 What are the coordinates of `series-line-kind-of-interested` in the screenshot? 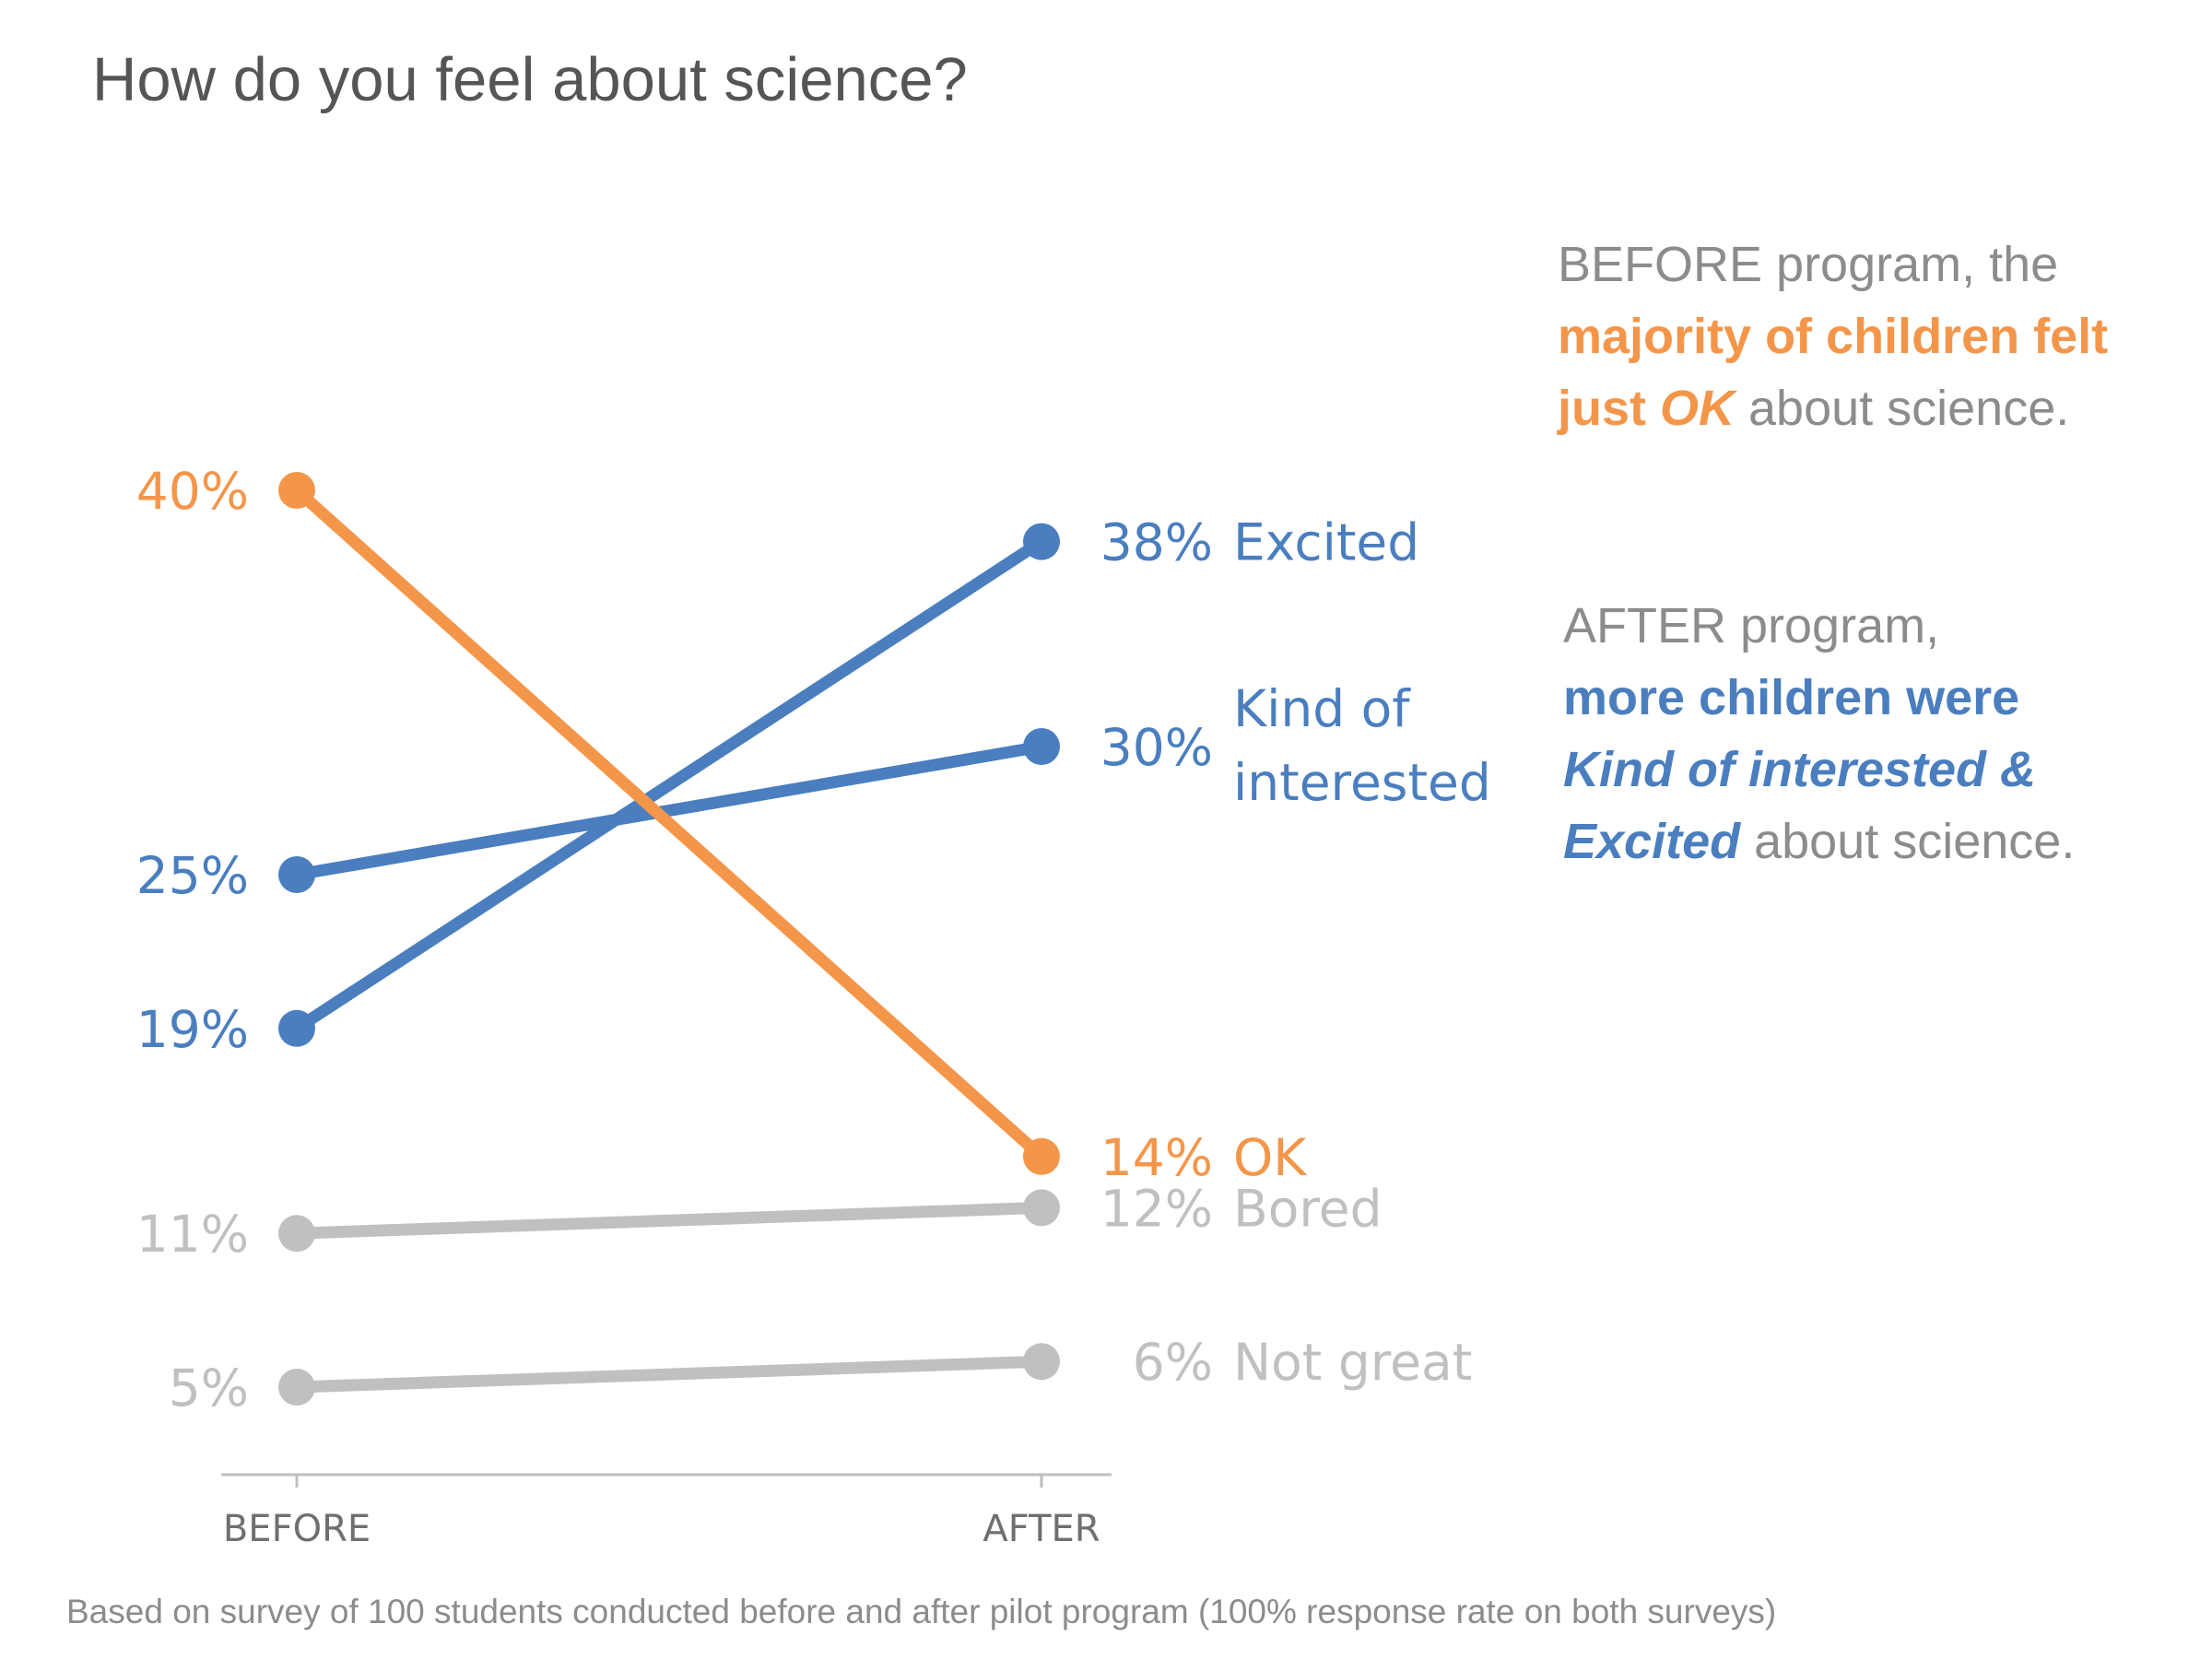 It's located at (669, 810).